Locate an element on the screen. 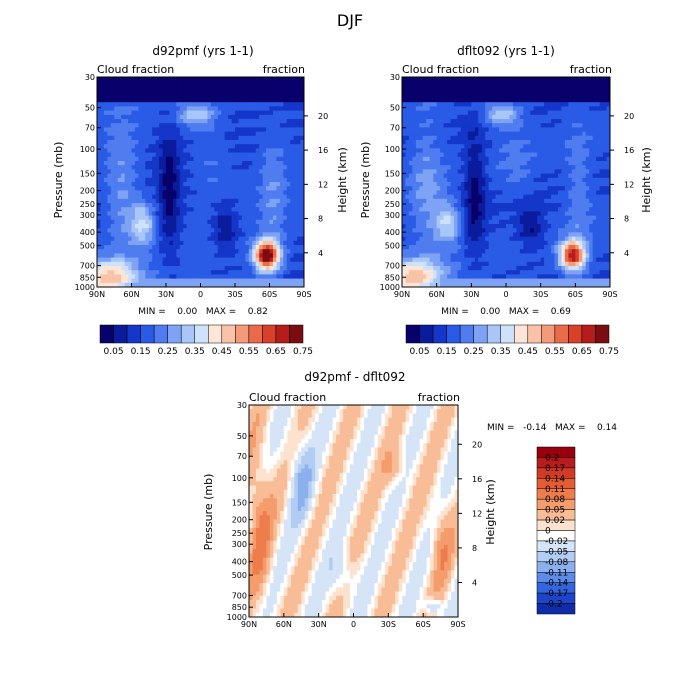 Image resolution: width=700 pixels, height=700 pixels. p1-ytick-label: 100 is located at coordinates (87, 149).